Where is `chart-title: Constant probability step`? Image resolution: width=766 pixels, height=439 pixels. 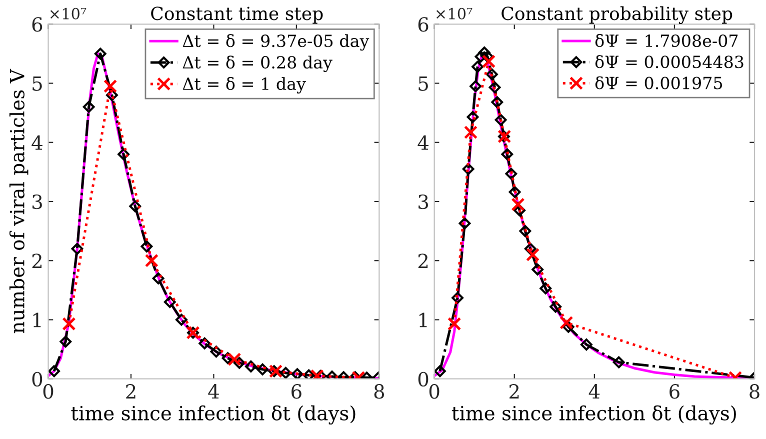 chart-title: Constant probability step is located at coordinates (617, 15).